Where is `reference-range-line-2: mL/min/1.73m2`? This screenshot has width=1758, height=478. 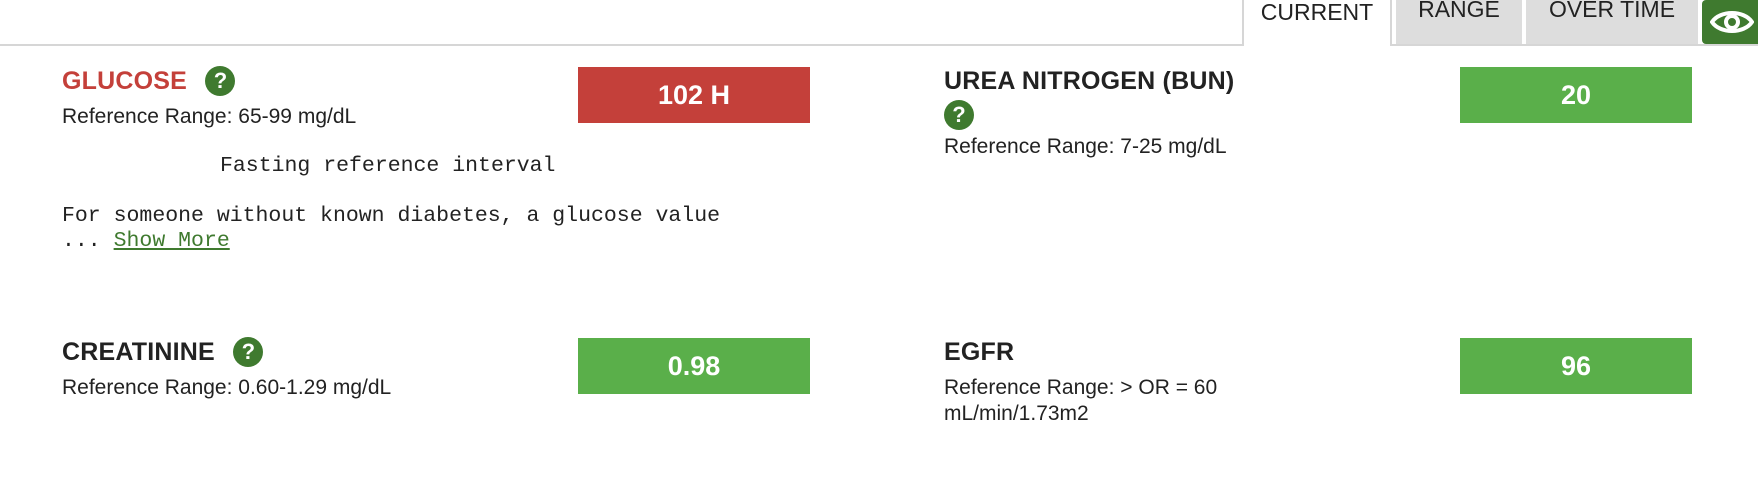 reference-range-line-2: mL/min/1.73m2 is located at coordinates (1016, 413).